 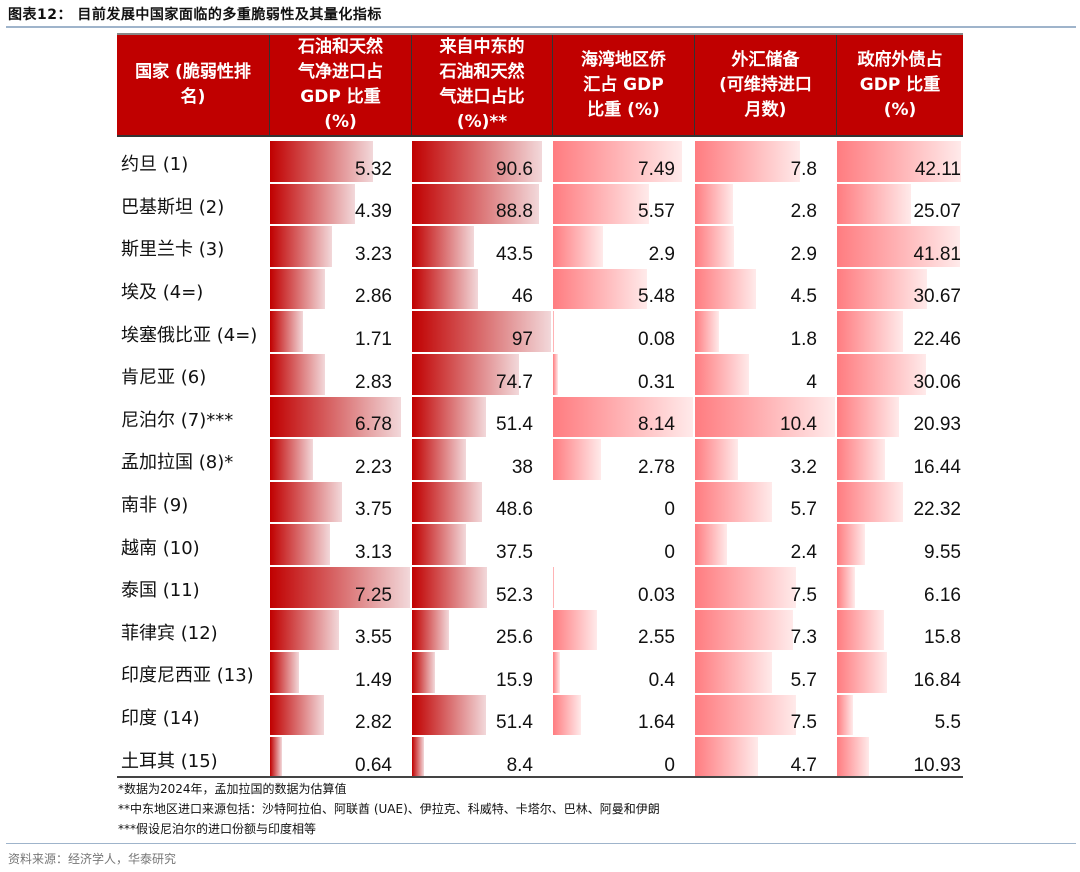 What do you see at coordinates (341, 757) in the screenshot?
I see `cell-oil-gas-import-gdp: 0.64` at bounding box center [341, 757].